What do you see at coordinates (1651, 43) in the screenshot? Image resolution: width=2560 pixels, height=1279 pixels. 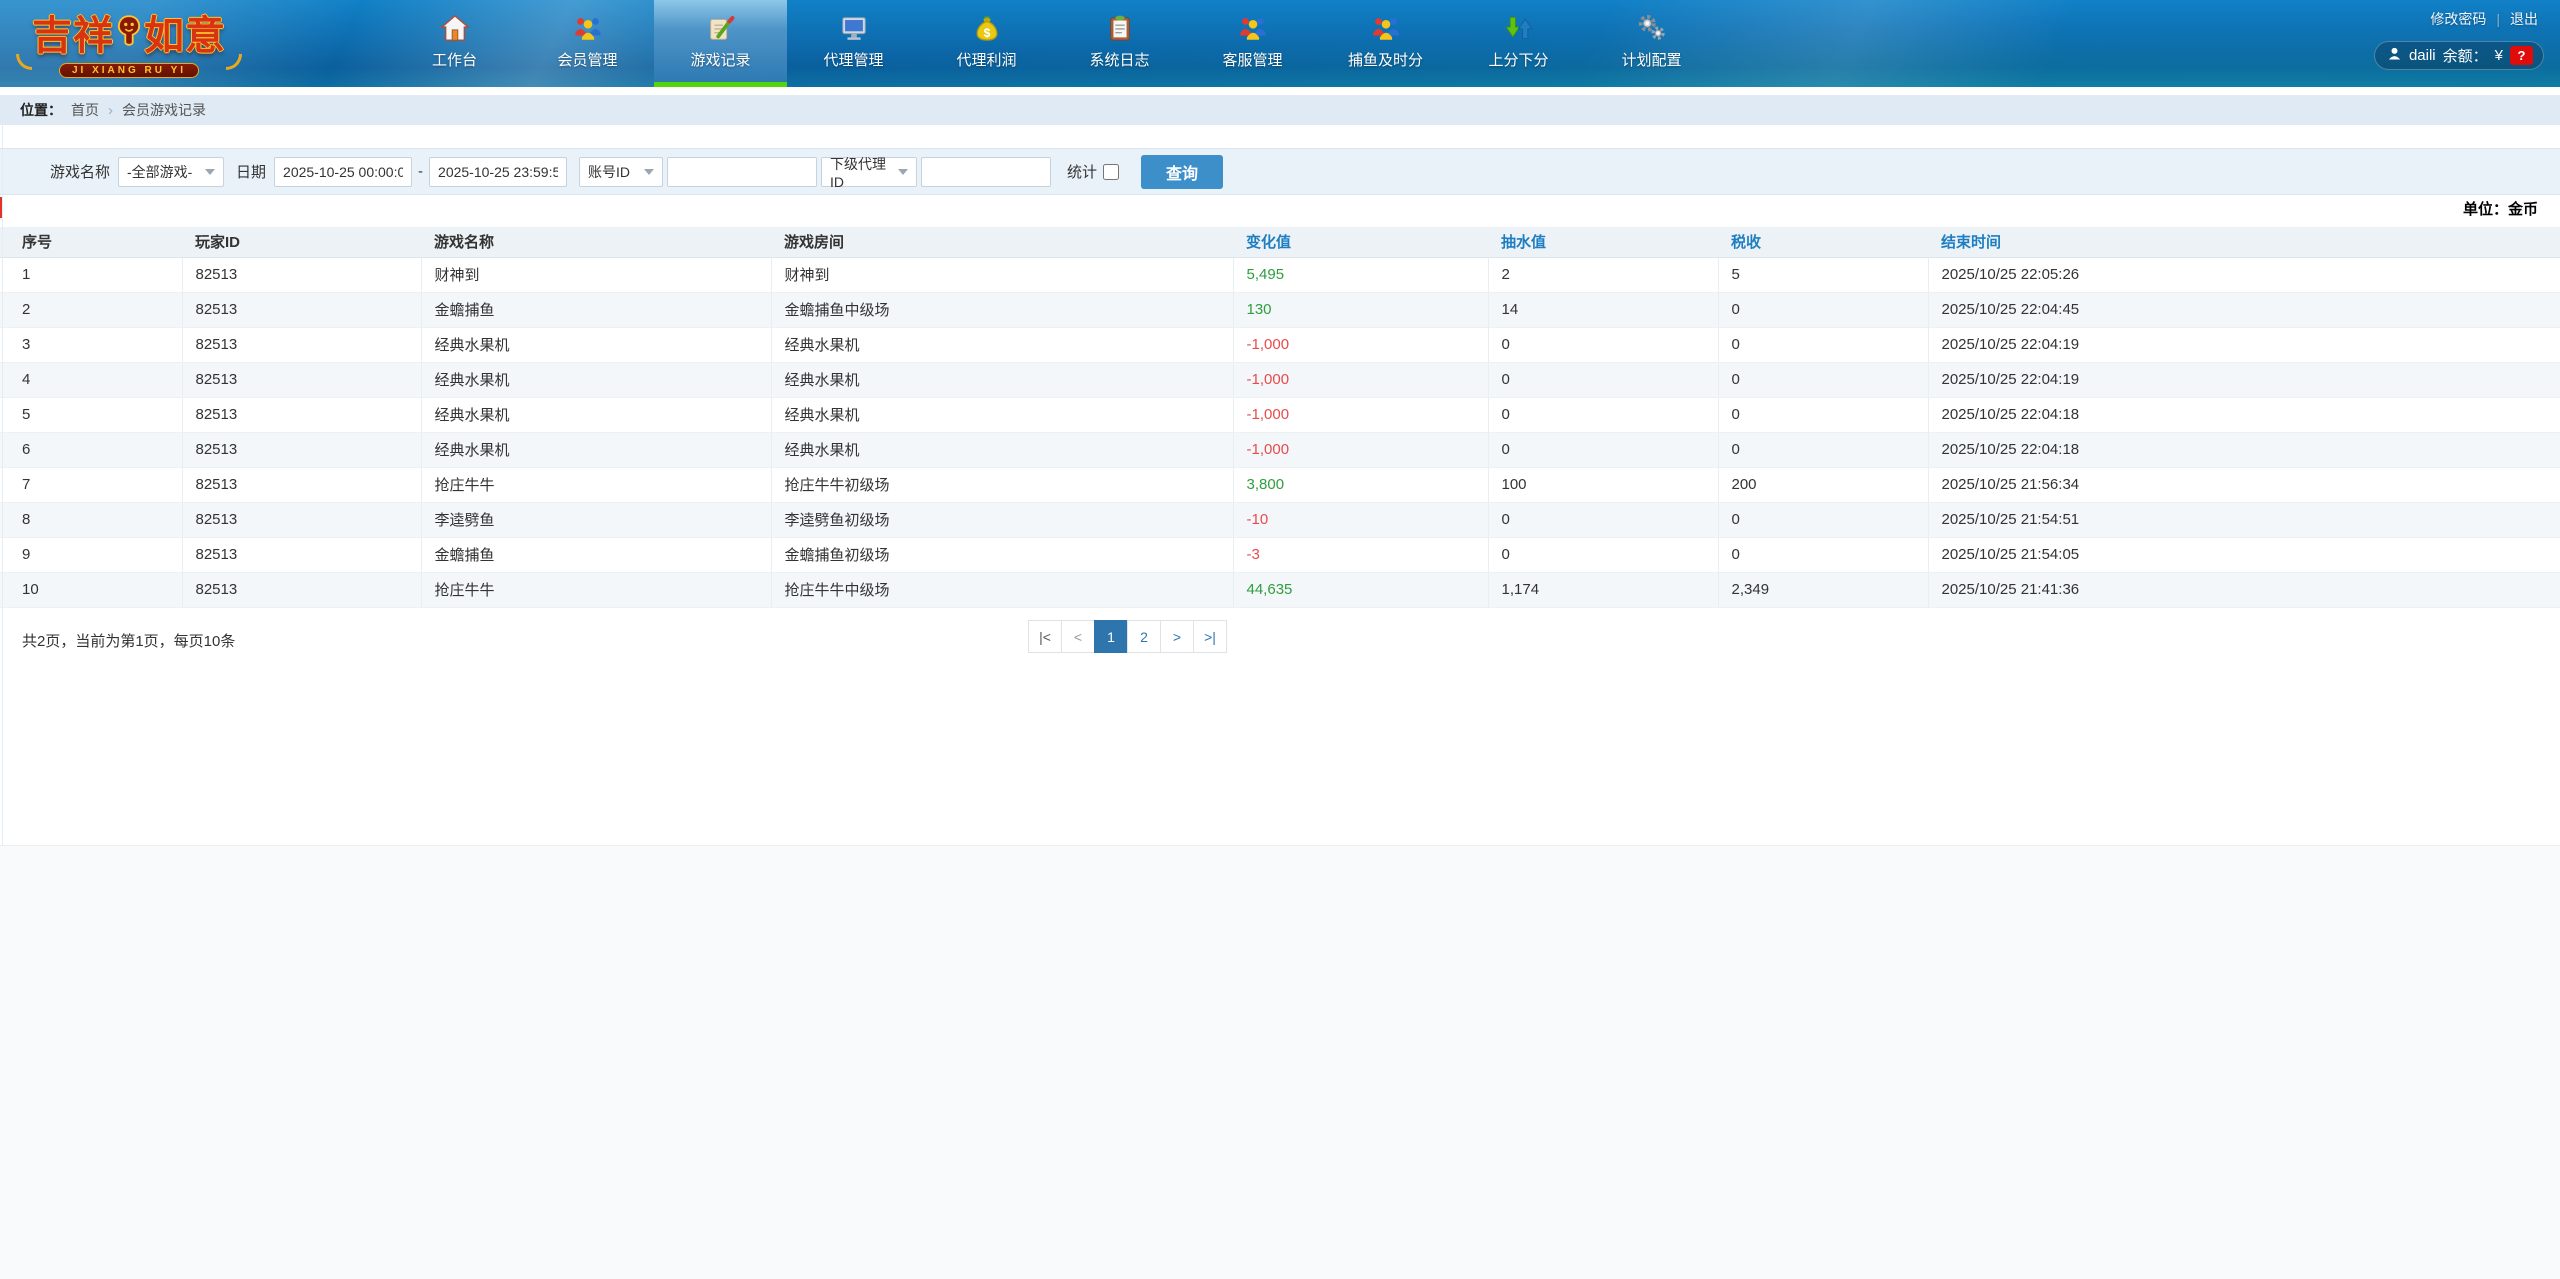 I see `nav-item-plan-config: 计划配置` at bounding box center [1651, 43].